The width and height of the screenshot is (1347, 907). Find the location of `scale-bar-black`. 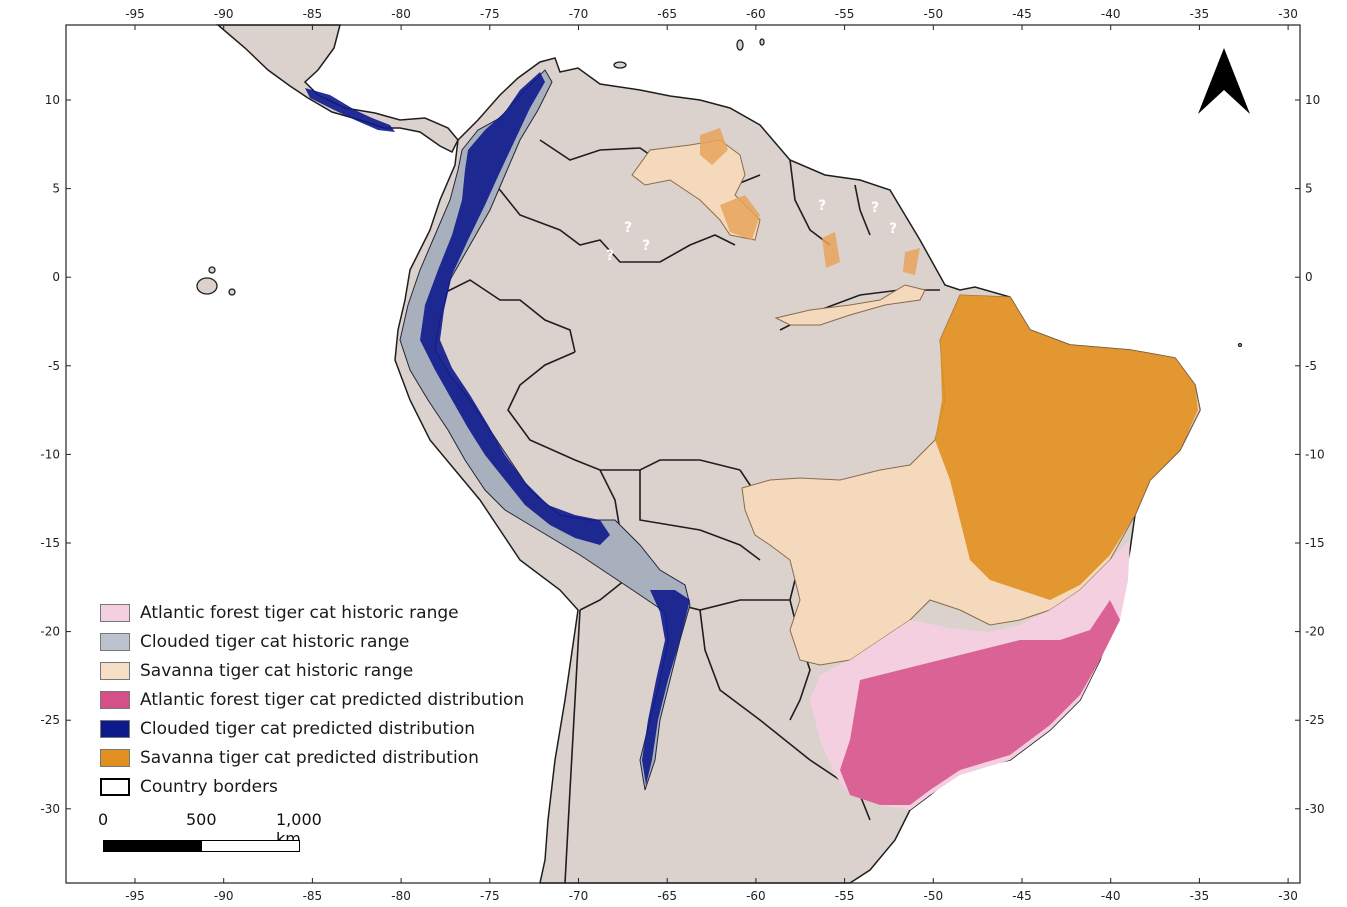

scale-bar-black is located at coordinates (152, 846).